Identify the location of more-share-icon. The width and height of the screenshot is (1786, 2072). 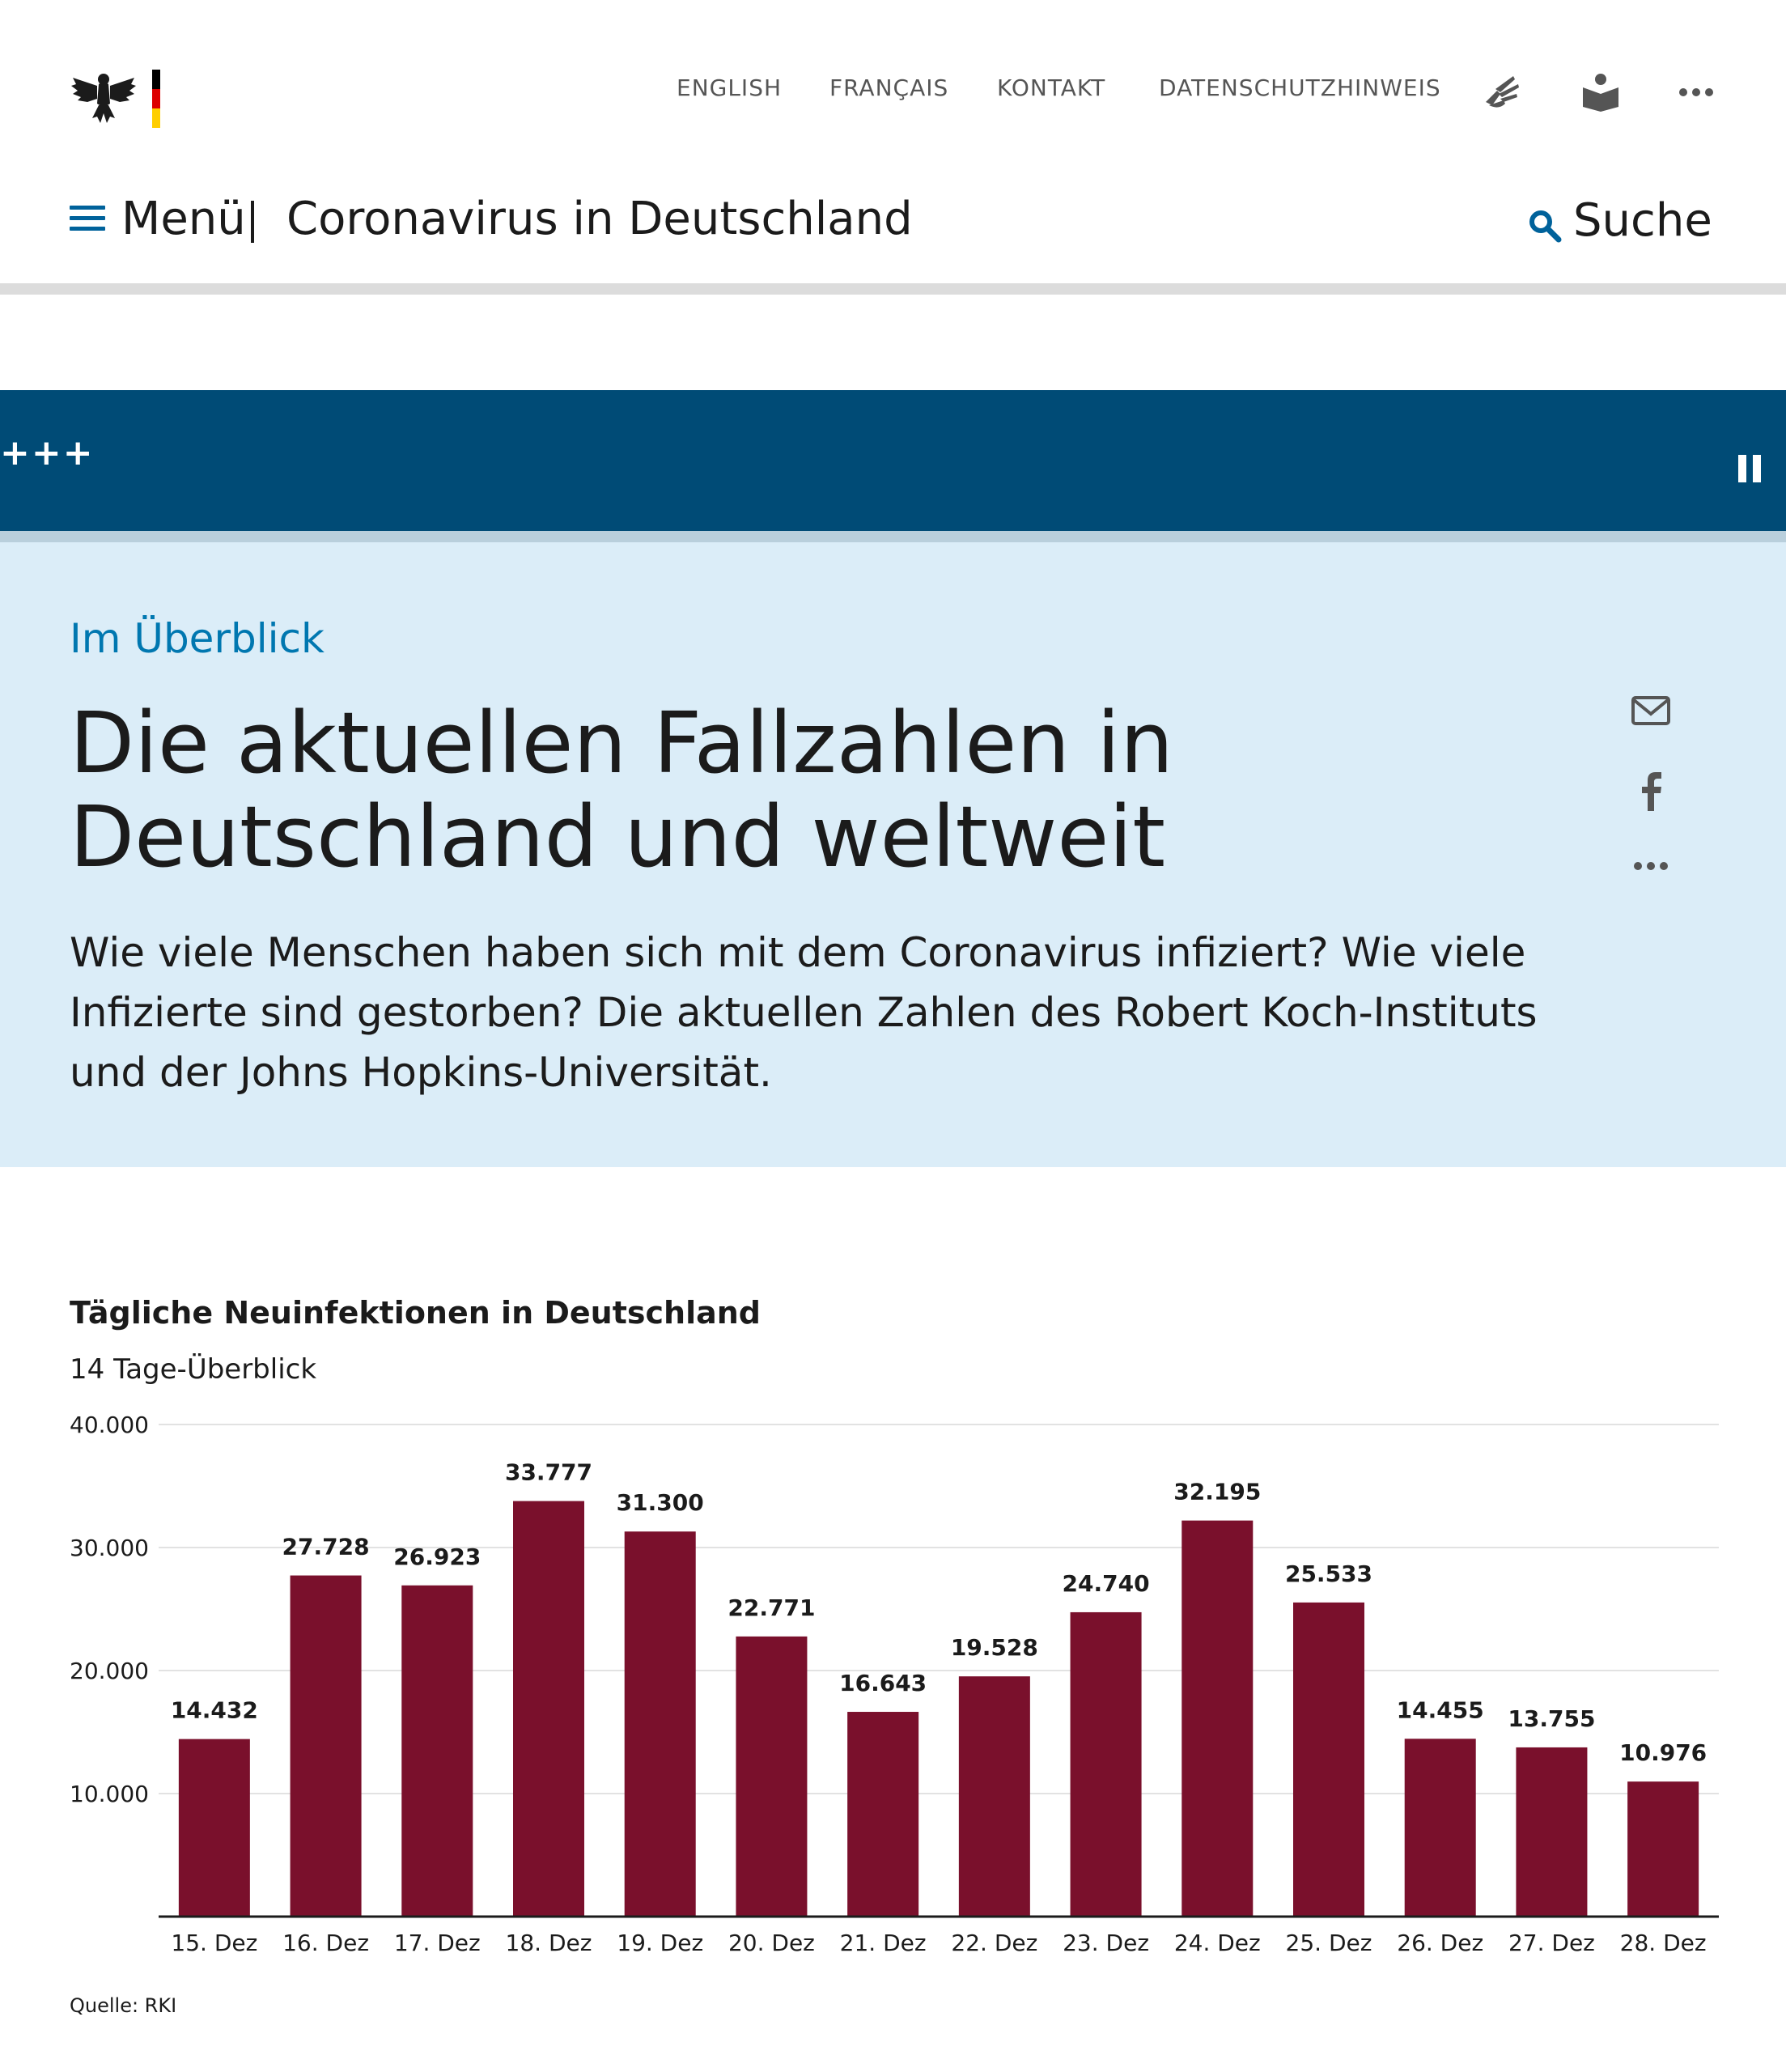
(1651, 866).